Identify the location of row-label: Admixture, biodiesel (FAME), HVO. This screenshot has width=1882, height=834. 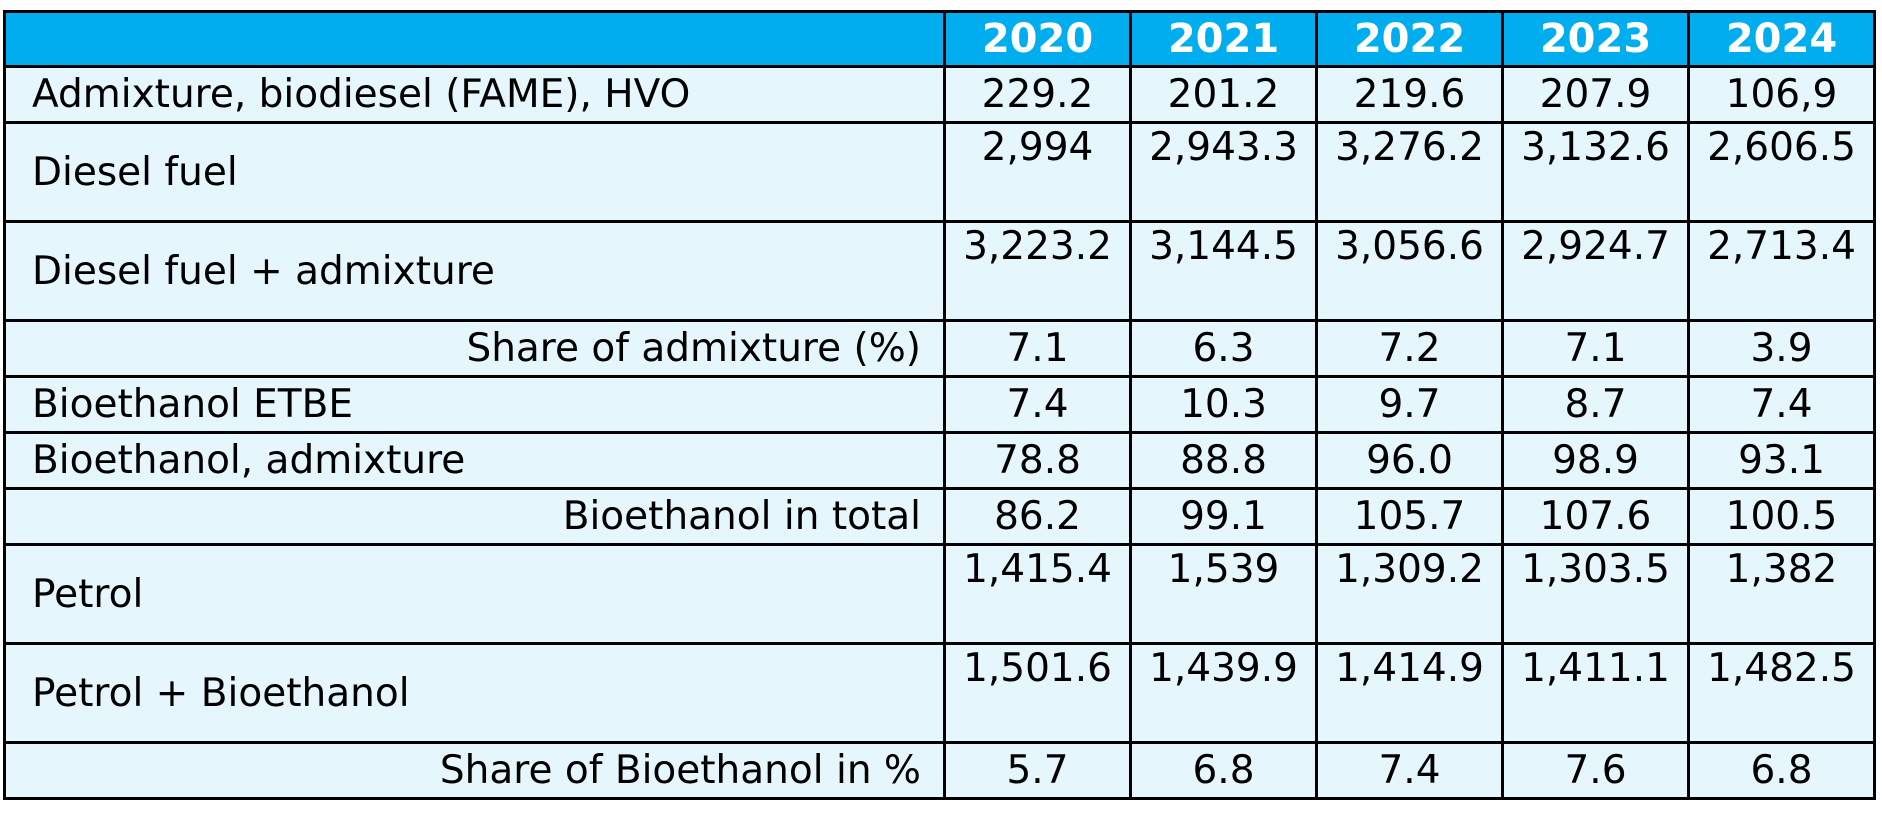
(474, 94).